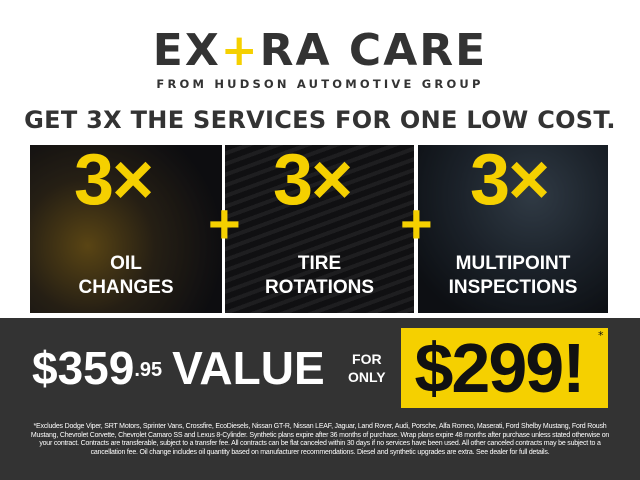 The width and height of the screenshot is (640, 480). I want to click on logo-plus: +, so click(240, 50).